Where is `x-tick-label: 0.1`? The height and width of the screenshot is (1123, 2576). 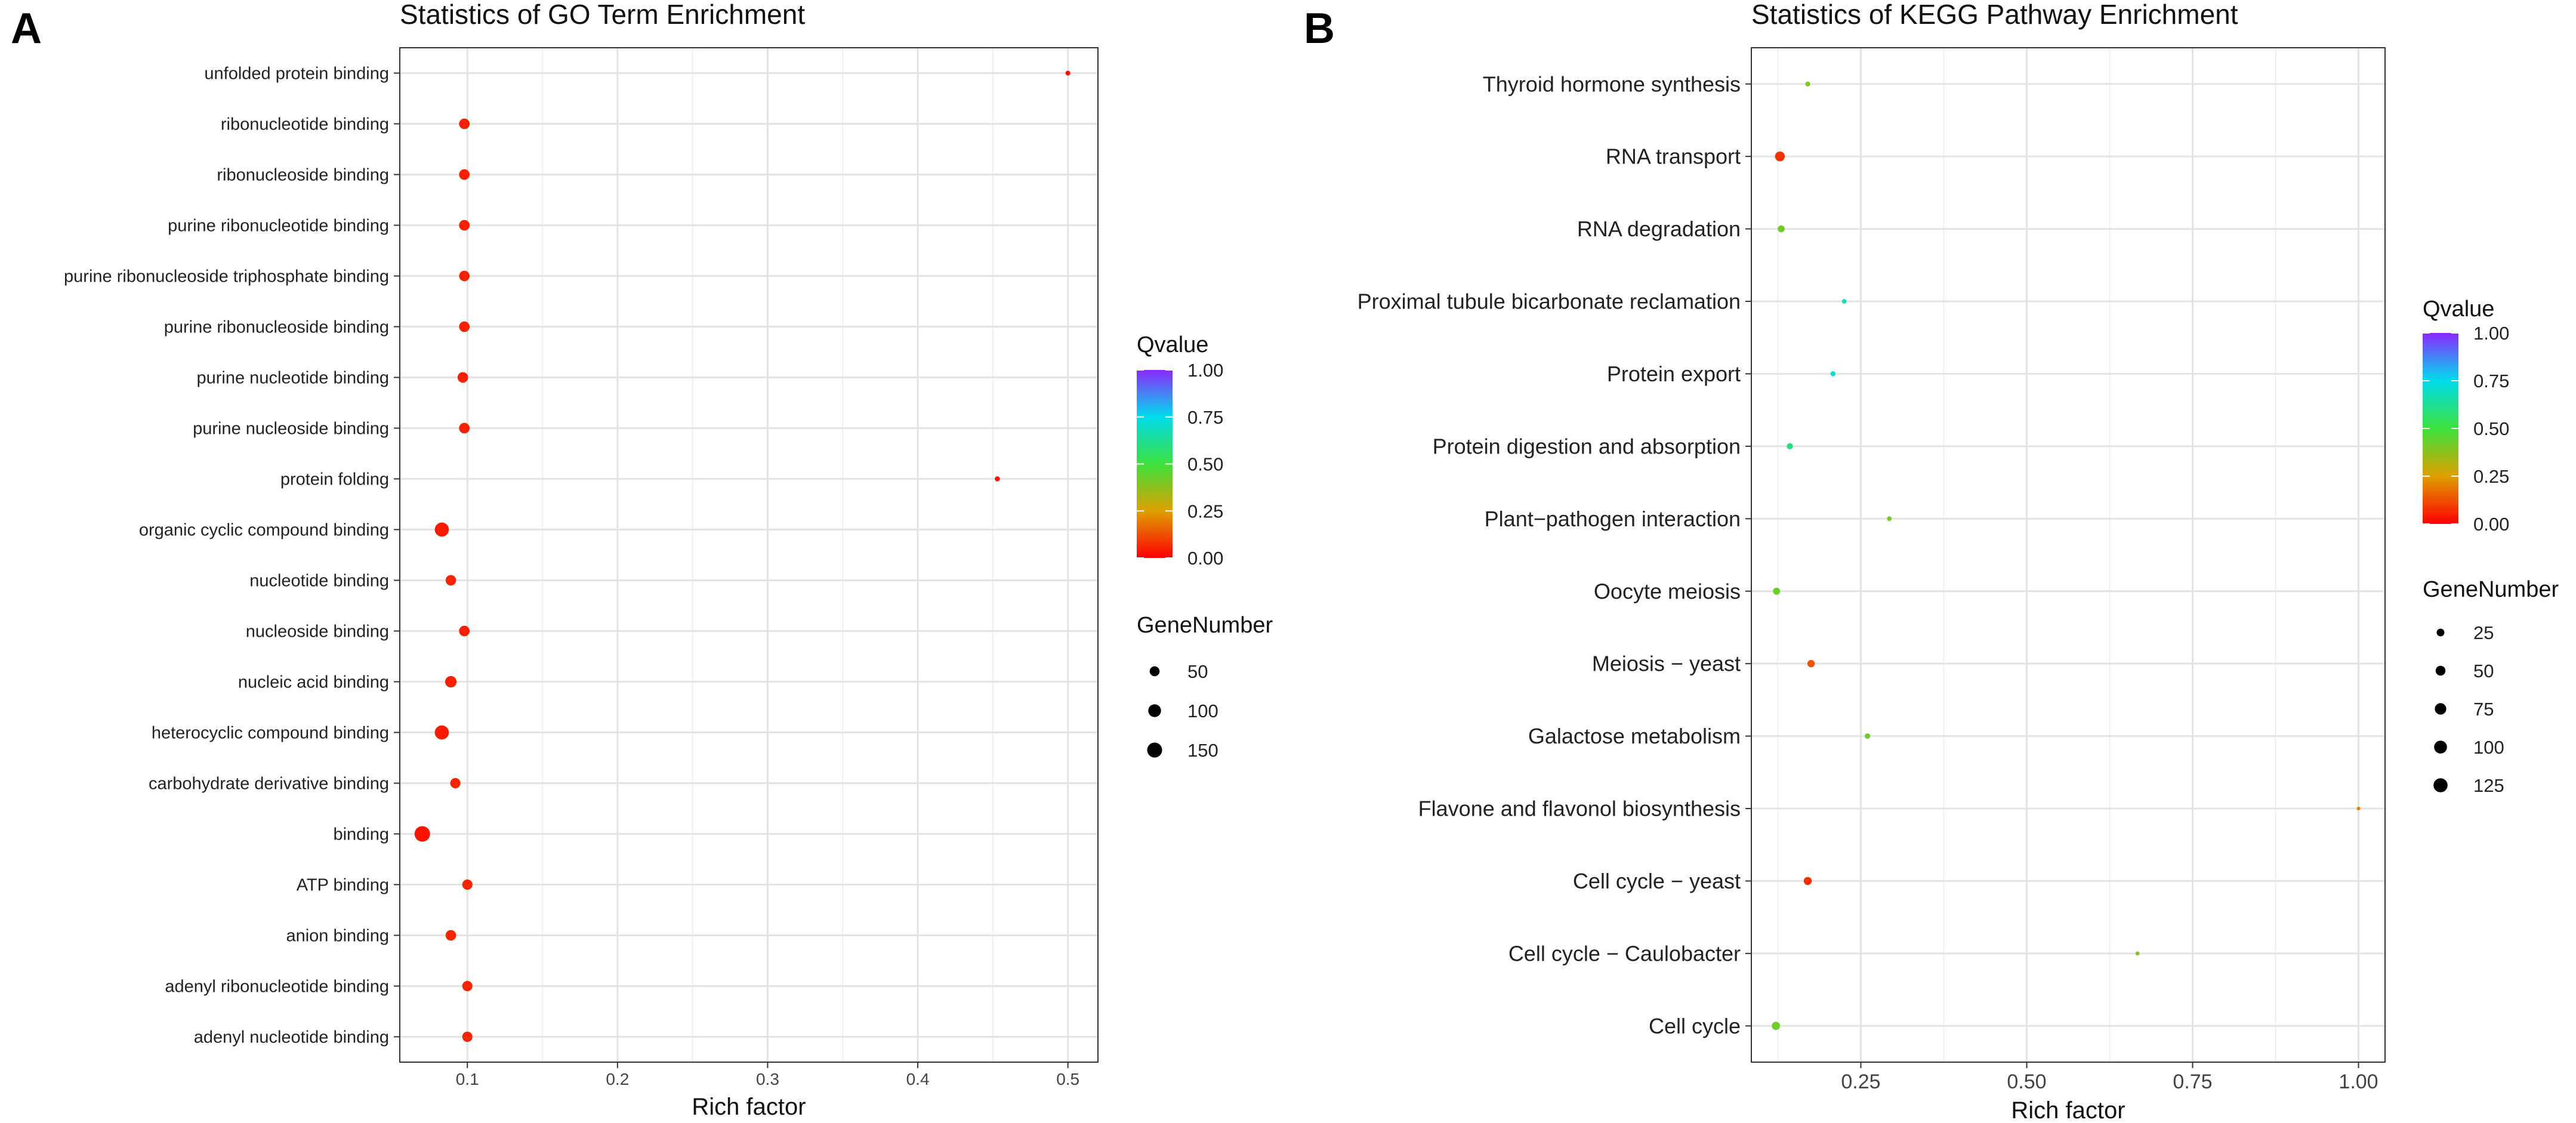 x-tick-label: 0.1 is located at coordinates (468, 1079).